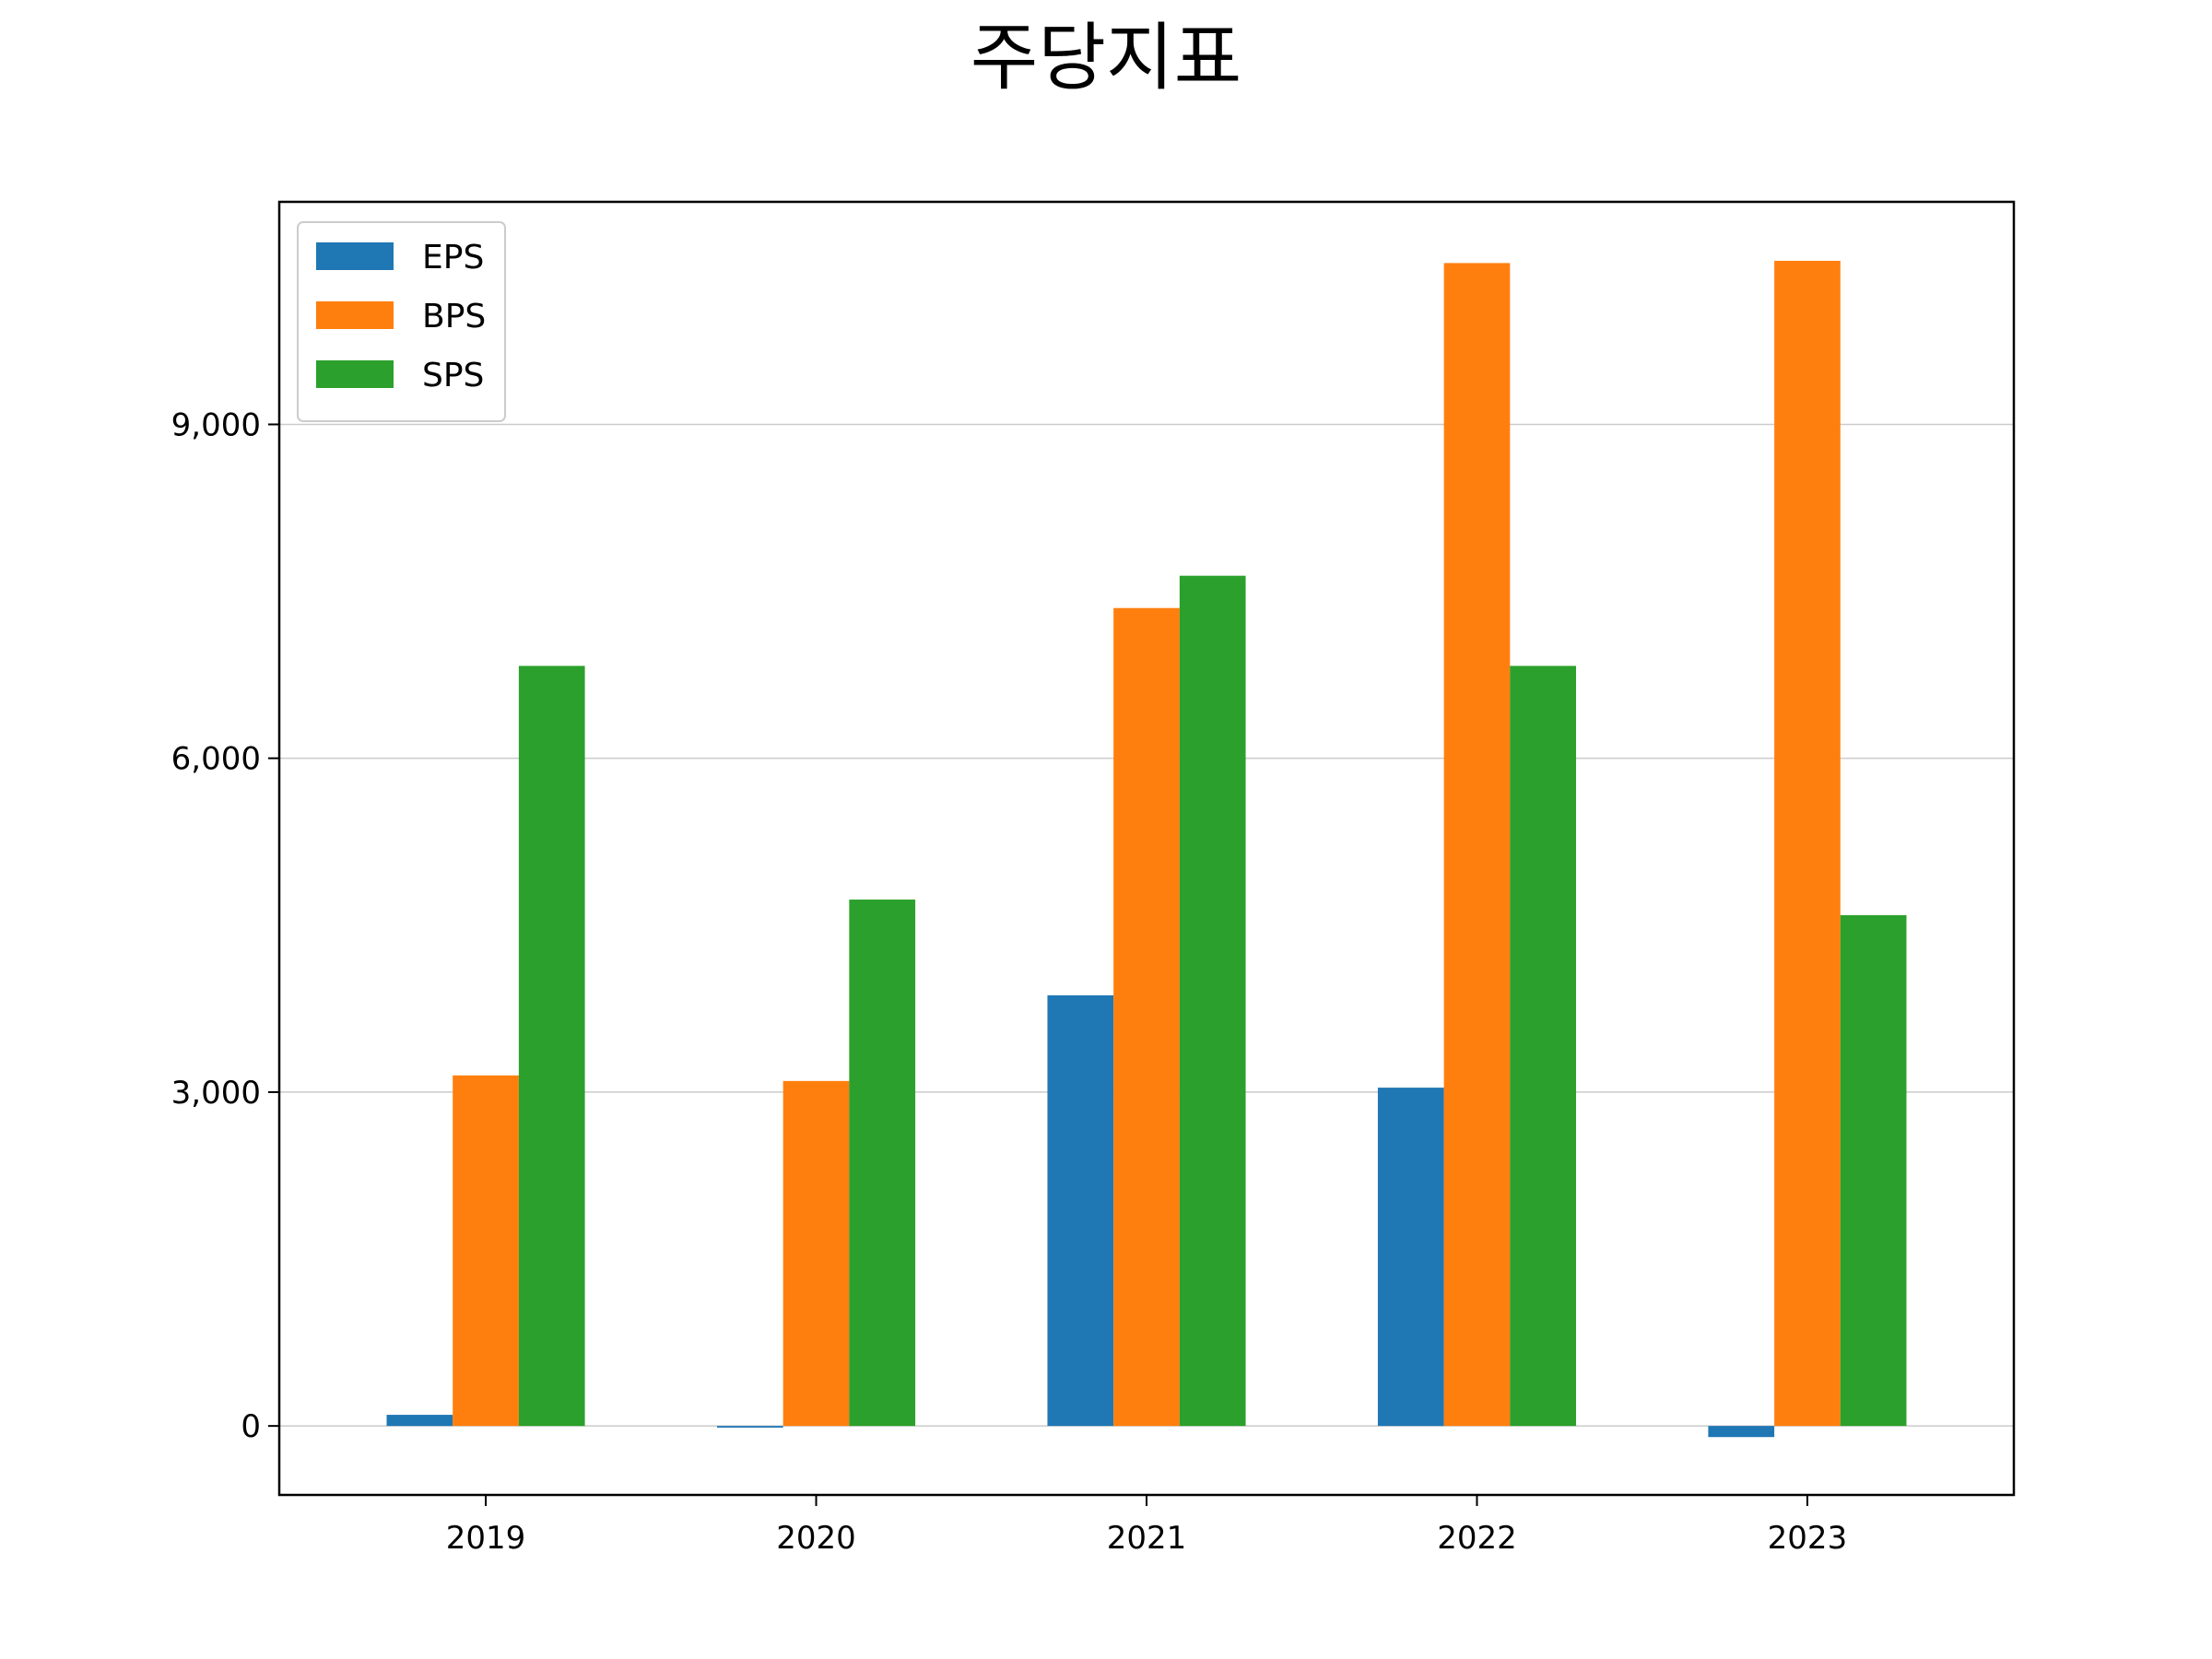 The width and height of the screenshot is (2212, 1659). What do you see at coordinates (1477, 845) in the screenshot?
I see `bar-bps-2022` at bounding box center [1477, 845].